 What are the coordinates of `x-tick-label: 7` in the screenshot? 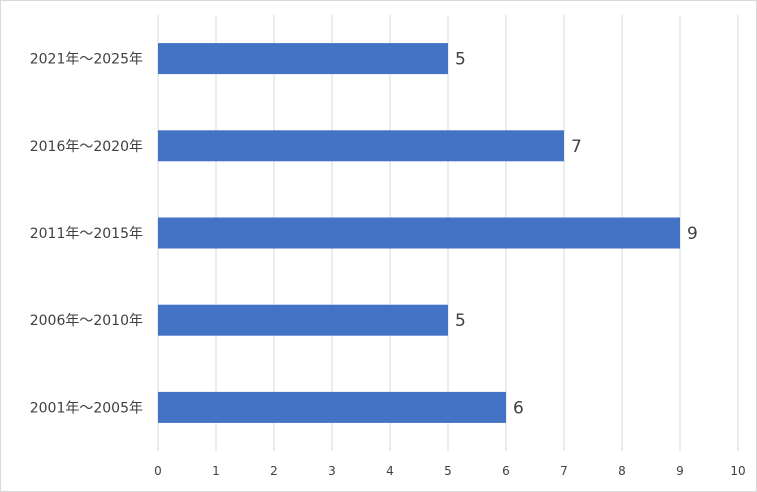 It's located at (564, 471).